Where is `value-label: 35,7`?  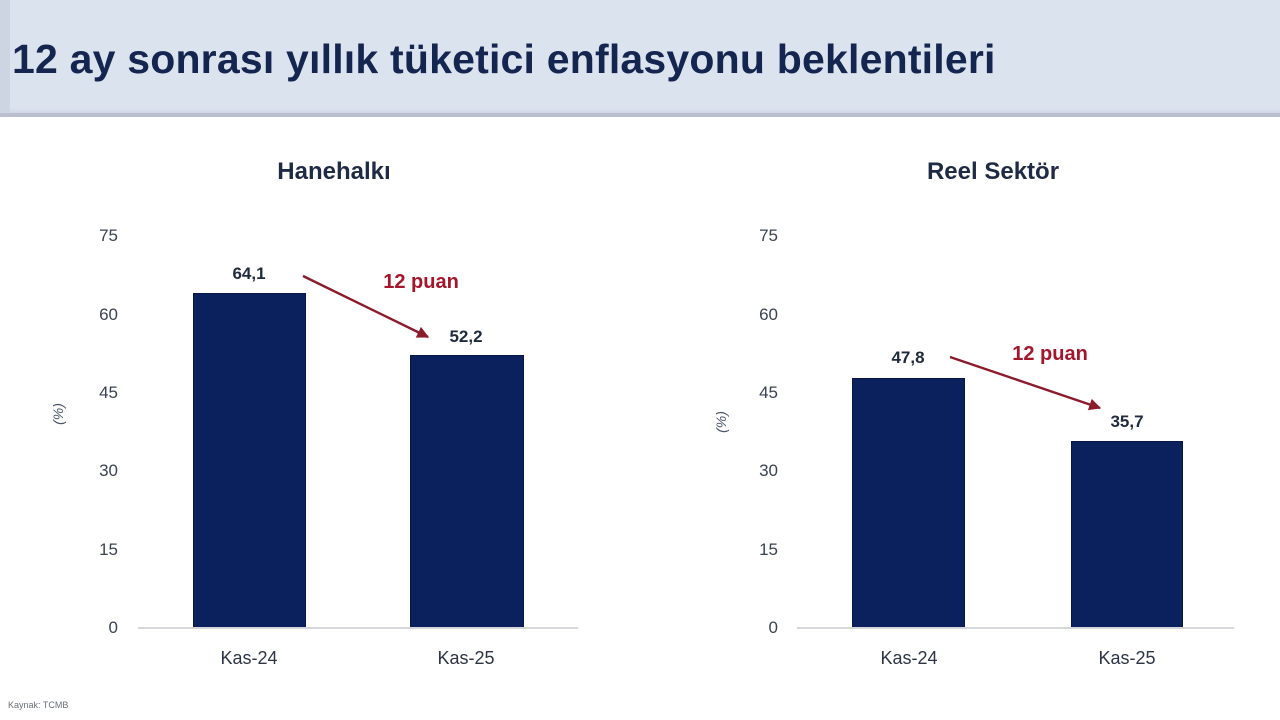
value-label: 35,7 is located at coordinates (1127, 421).